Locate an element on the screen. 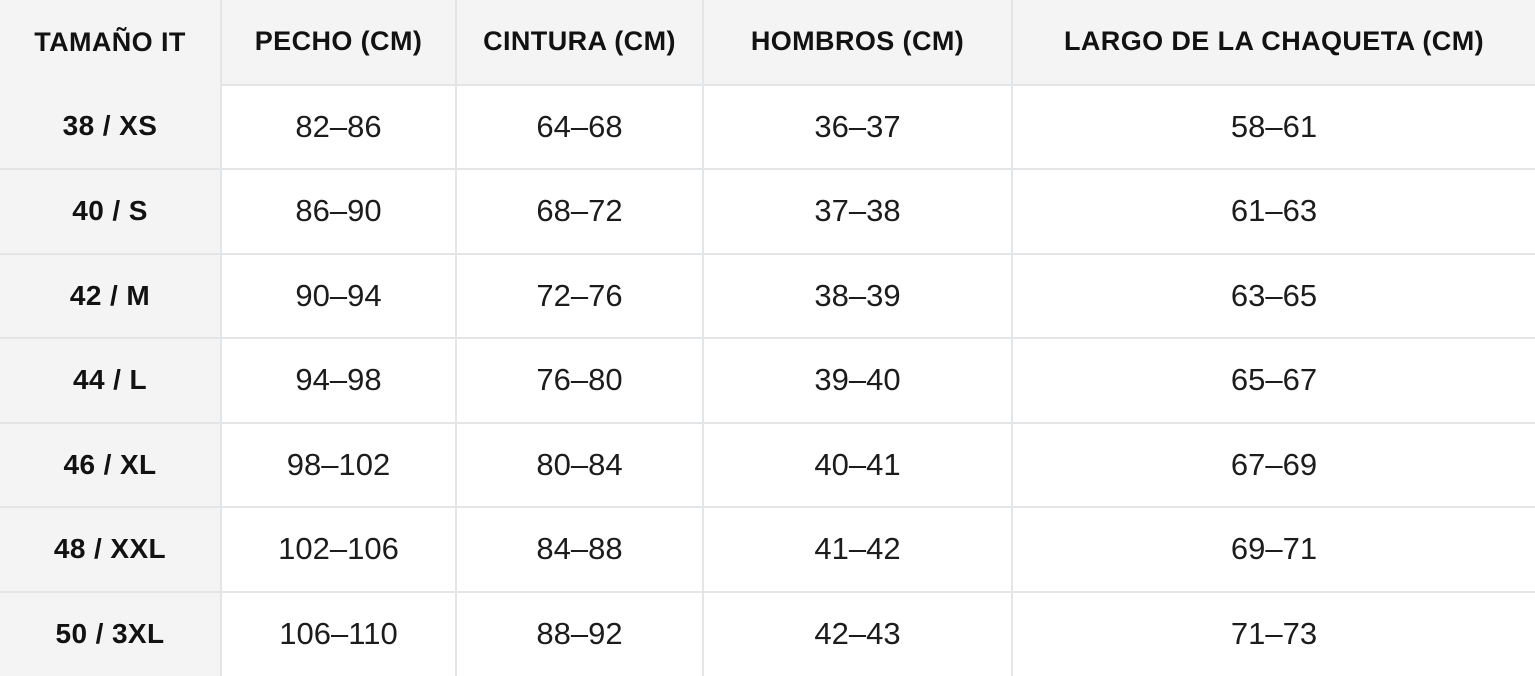 The height and width of the screenshot is (676, 1535). cell-chest: 82–86 is located at coordinates (338, 126).